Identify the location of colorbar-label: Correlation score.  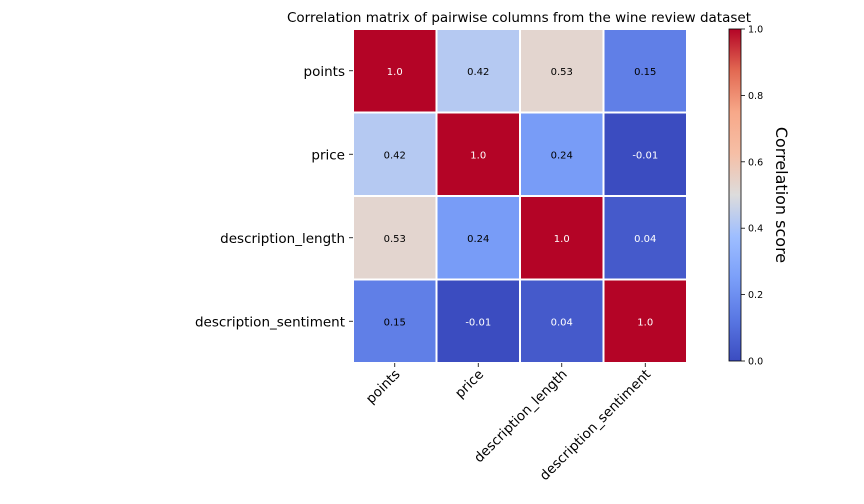
(781, 195).